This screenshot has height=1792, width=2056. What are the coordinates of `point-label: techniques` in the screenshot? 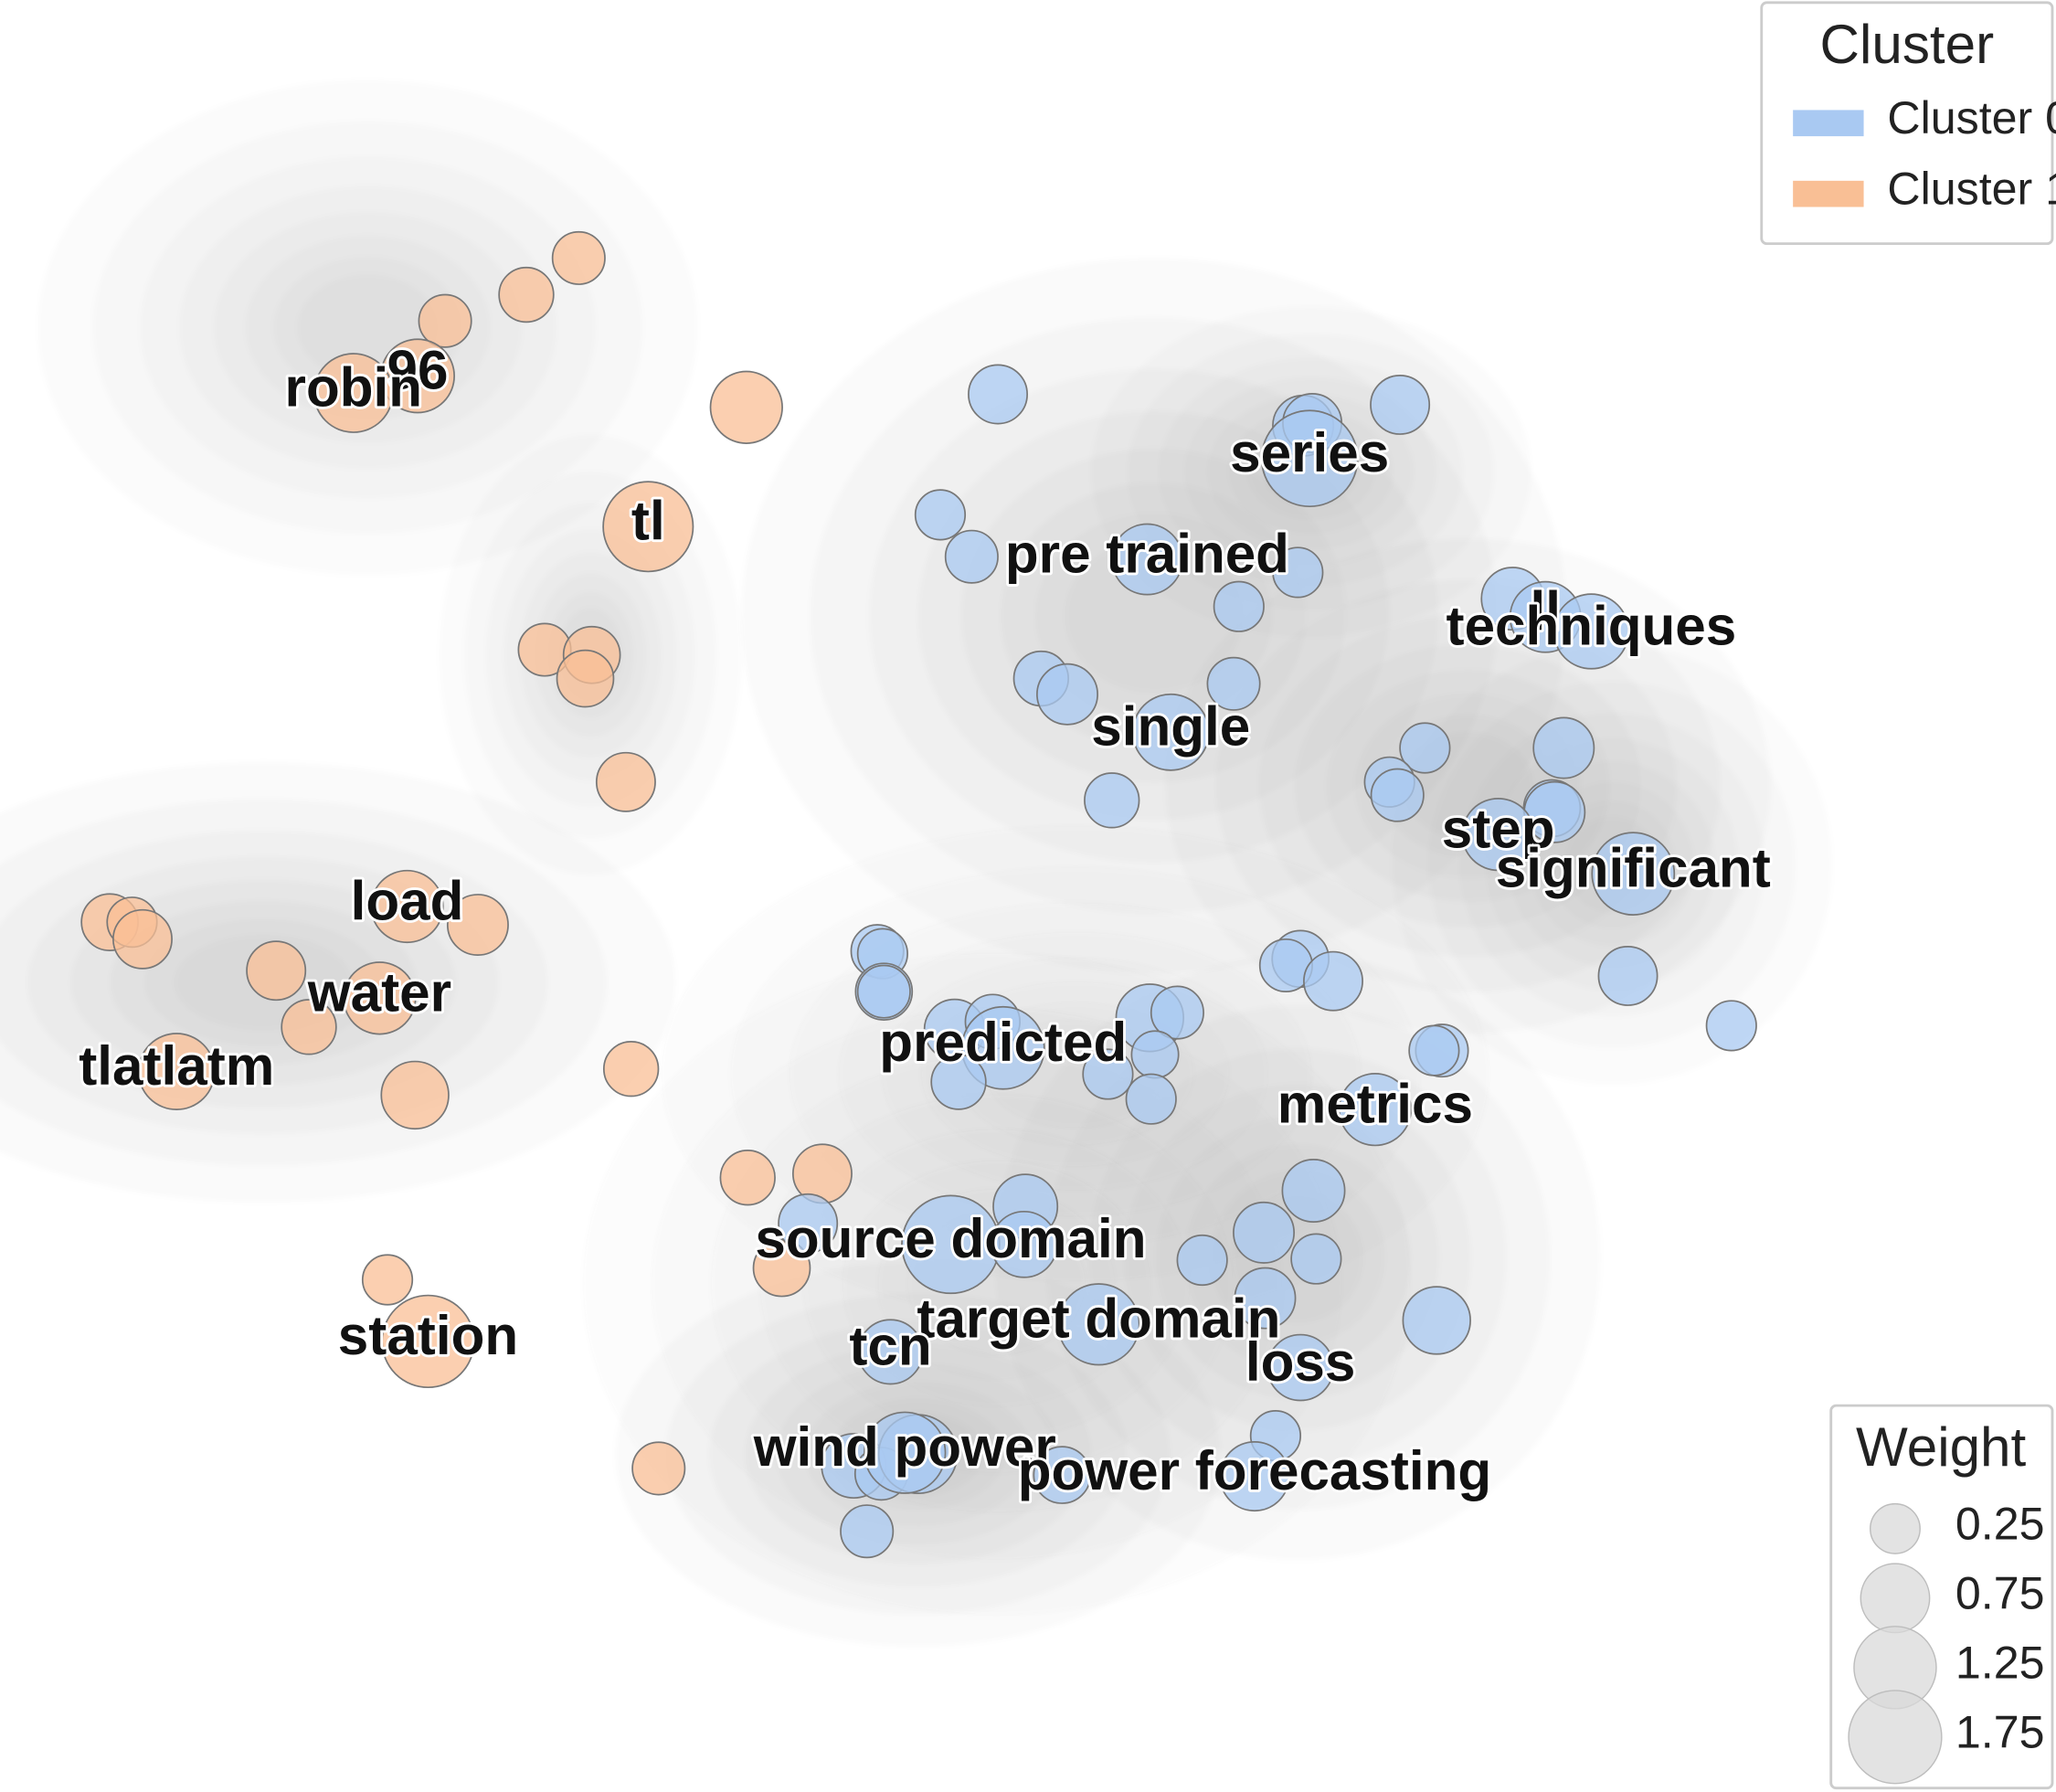 It's located at (1592, 625).